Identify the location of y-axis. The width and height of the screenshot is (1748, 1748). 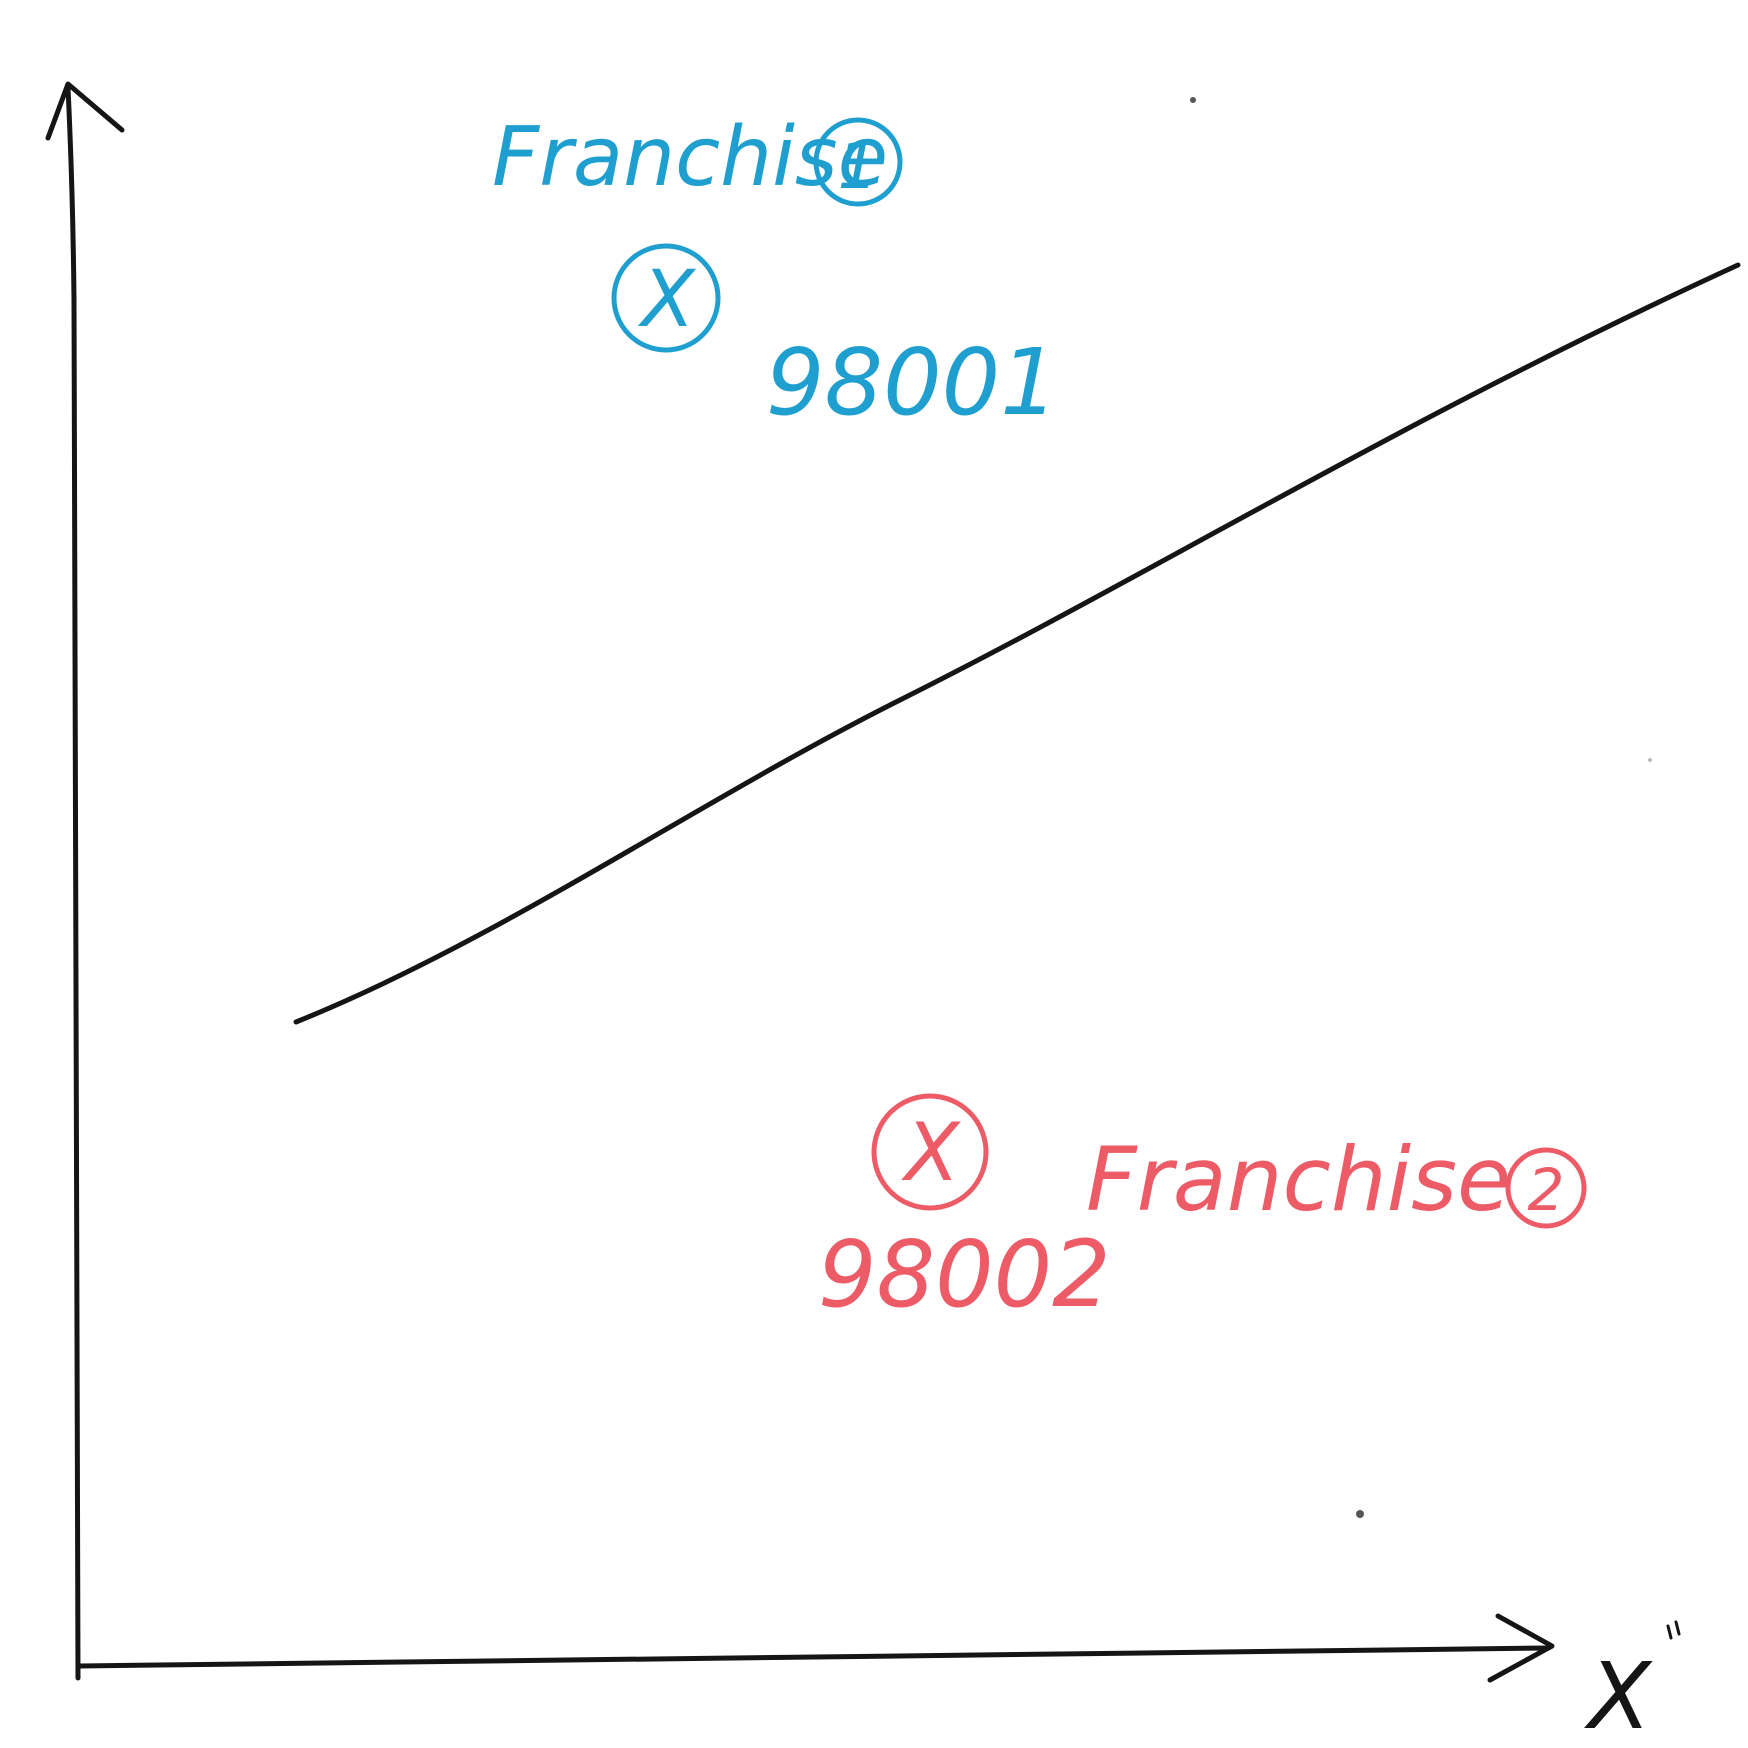
(85, 881).